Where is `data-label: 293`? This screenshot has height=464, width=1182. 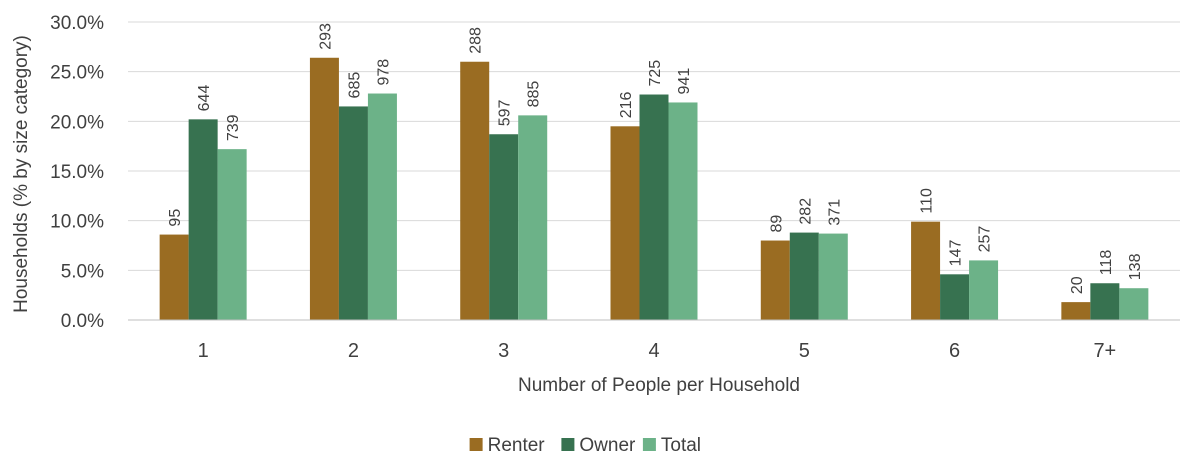 data-label: 293 is located at coordinates (325, 36).